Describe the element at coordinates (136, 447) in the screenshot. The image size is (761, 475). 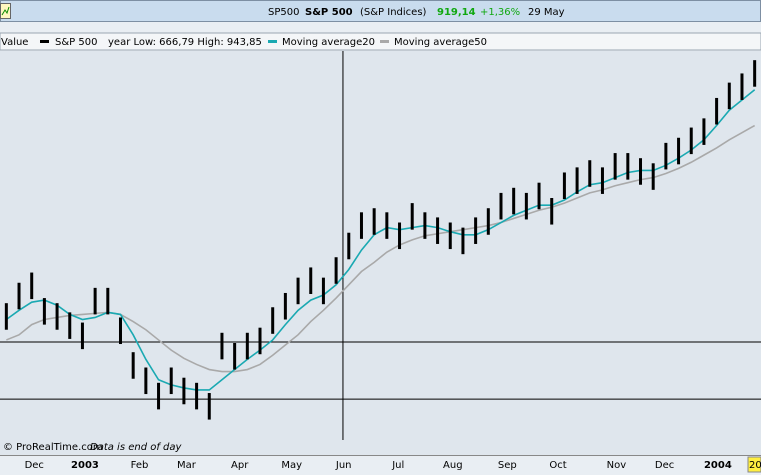
I see `data-note: Data is end of day` at that location.